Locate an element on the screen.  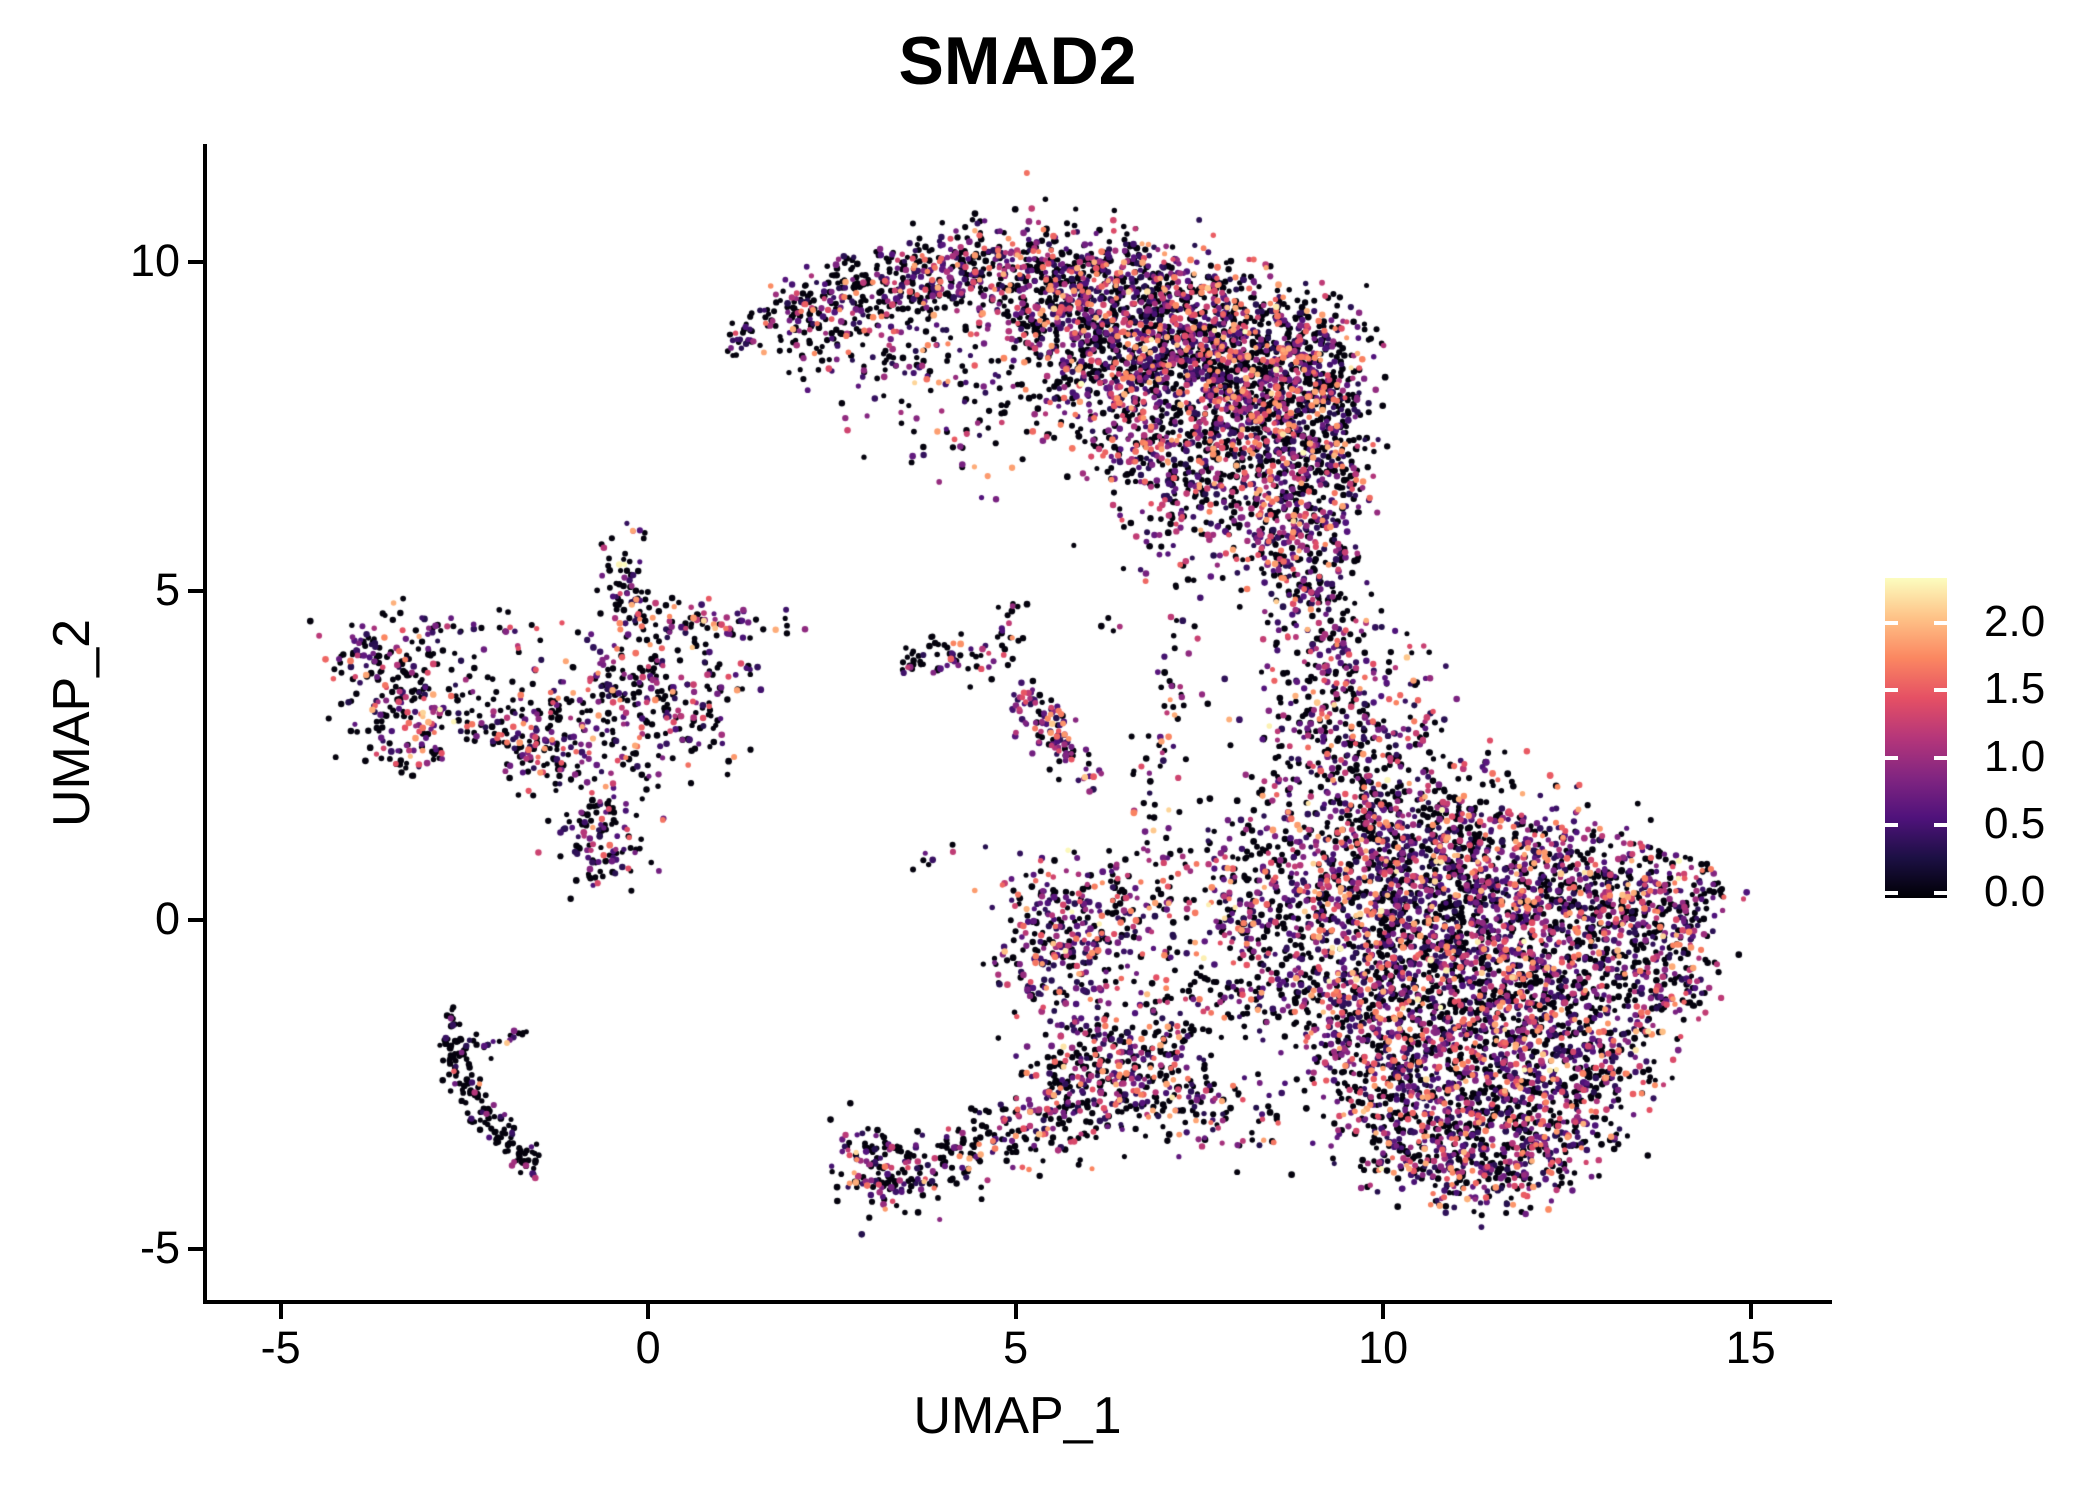
y-tick-label: 10 is located at coordinates (154, 261).